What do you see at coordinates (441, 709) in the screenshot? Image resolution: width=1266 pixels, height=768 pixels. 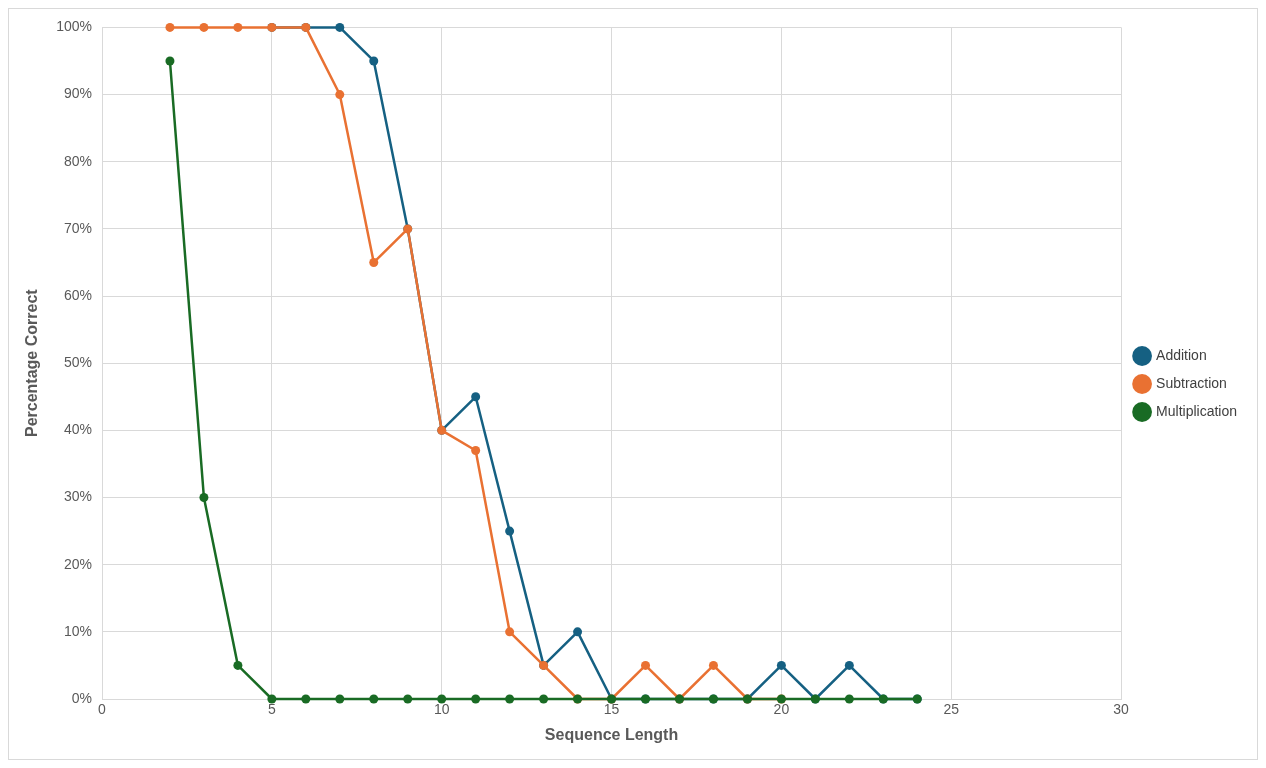 I see `x-tick-label: 10` at bounding box center [441, 709].